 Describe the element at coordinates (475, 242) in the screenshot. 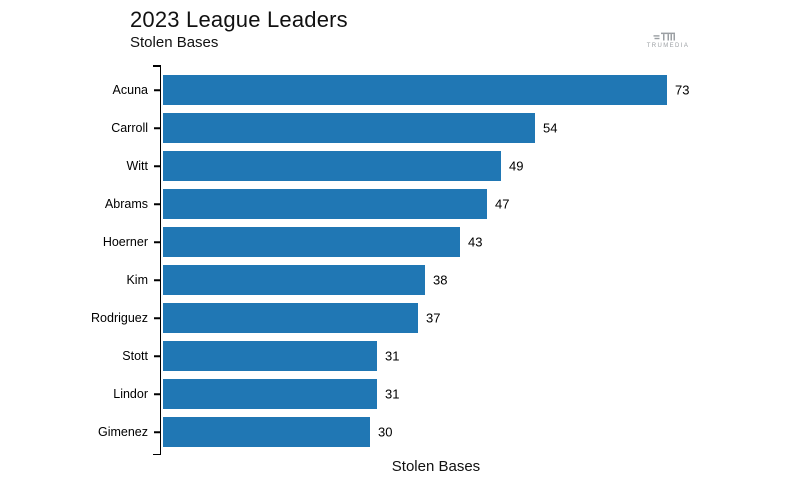

I see `value-label: 43` at that location.